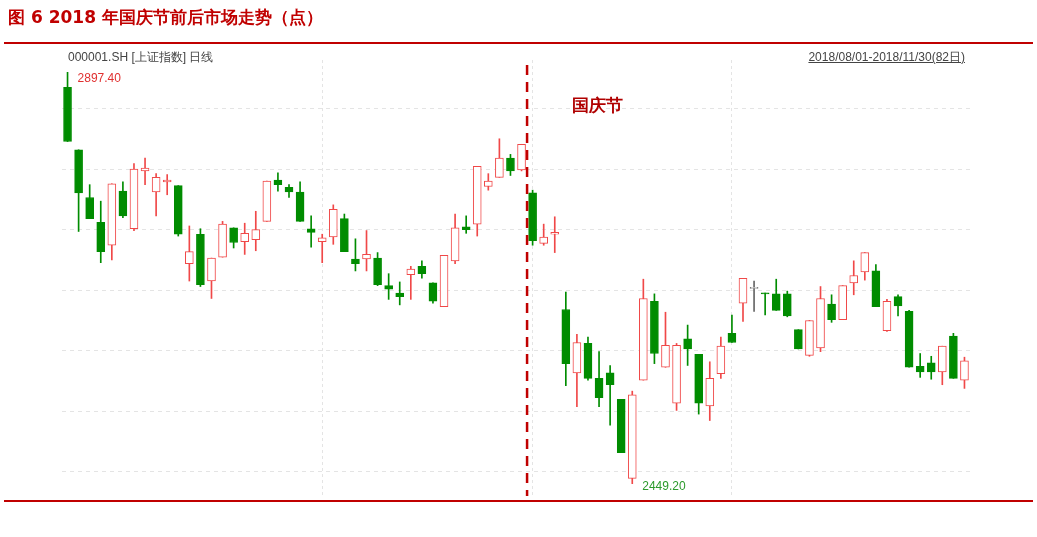  What do you see at coordinates (99, 77) in the screenshot?
I see `annotation: 2897.40` at bounding box center [99, 77].